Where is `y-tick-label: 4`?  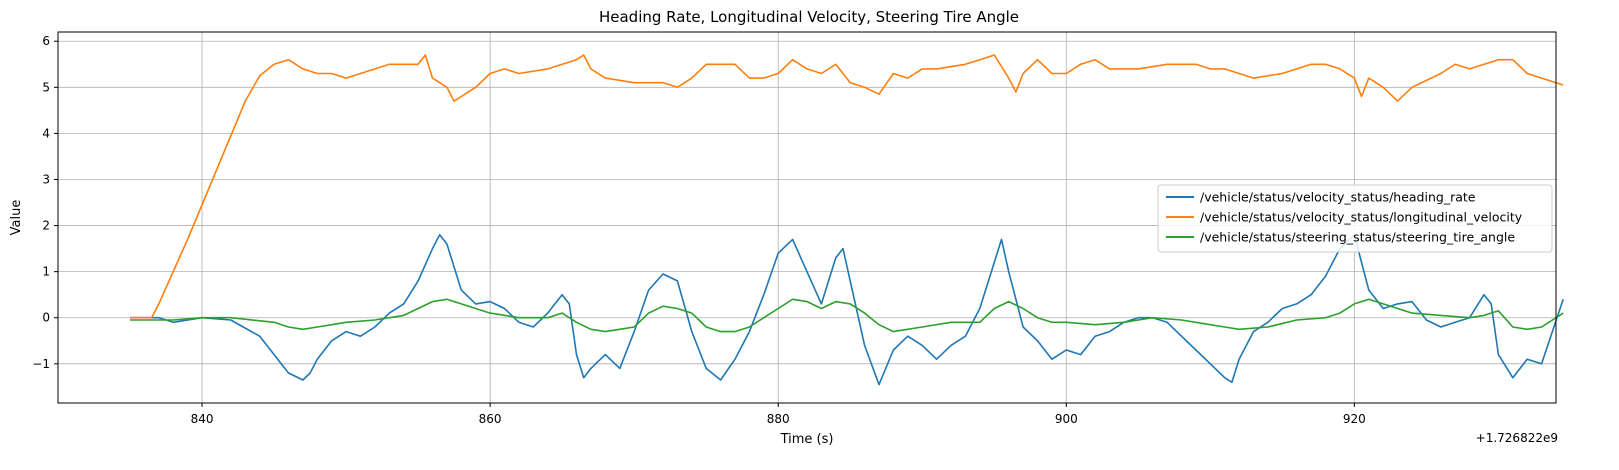 y-tick-label: 4 is located at coordinates (46, 133).